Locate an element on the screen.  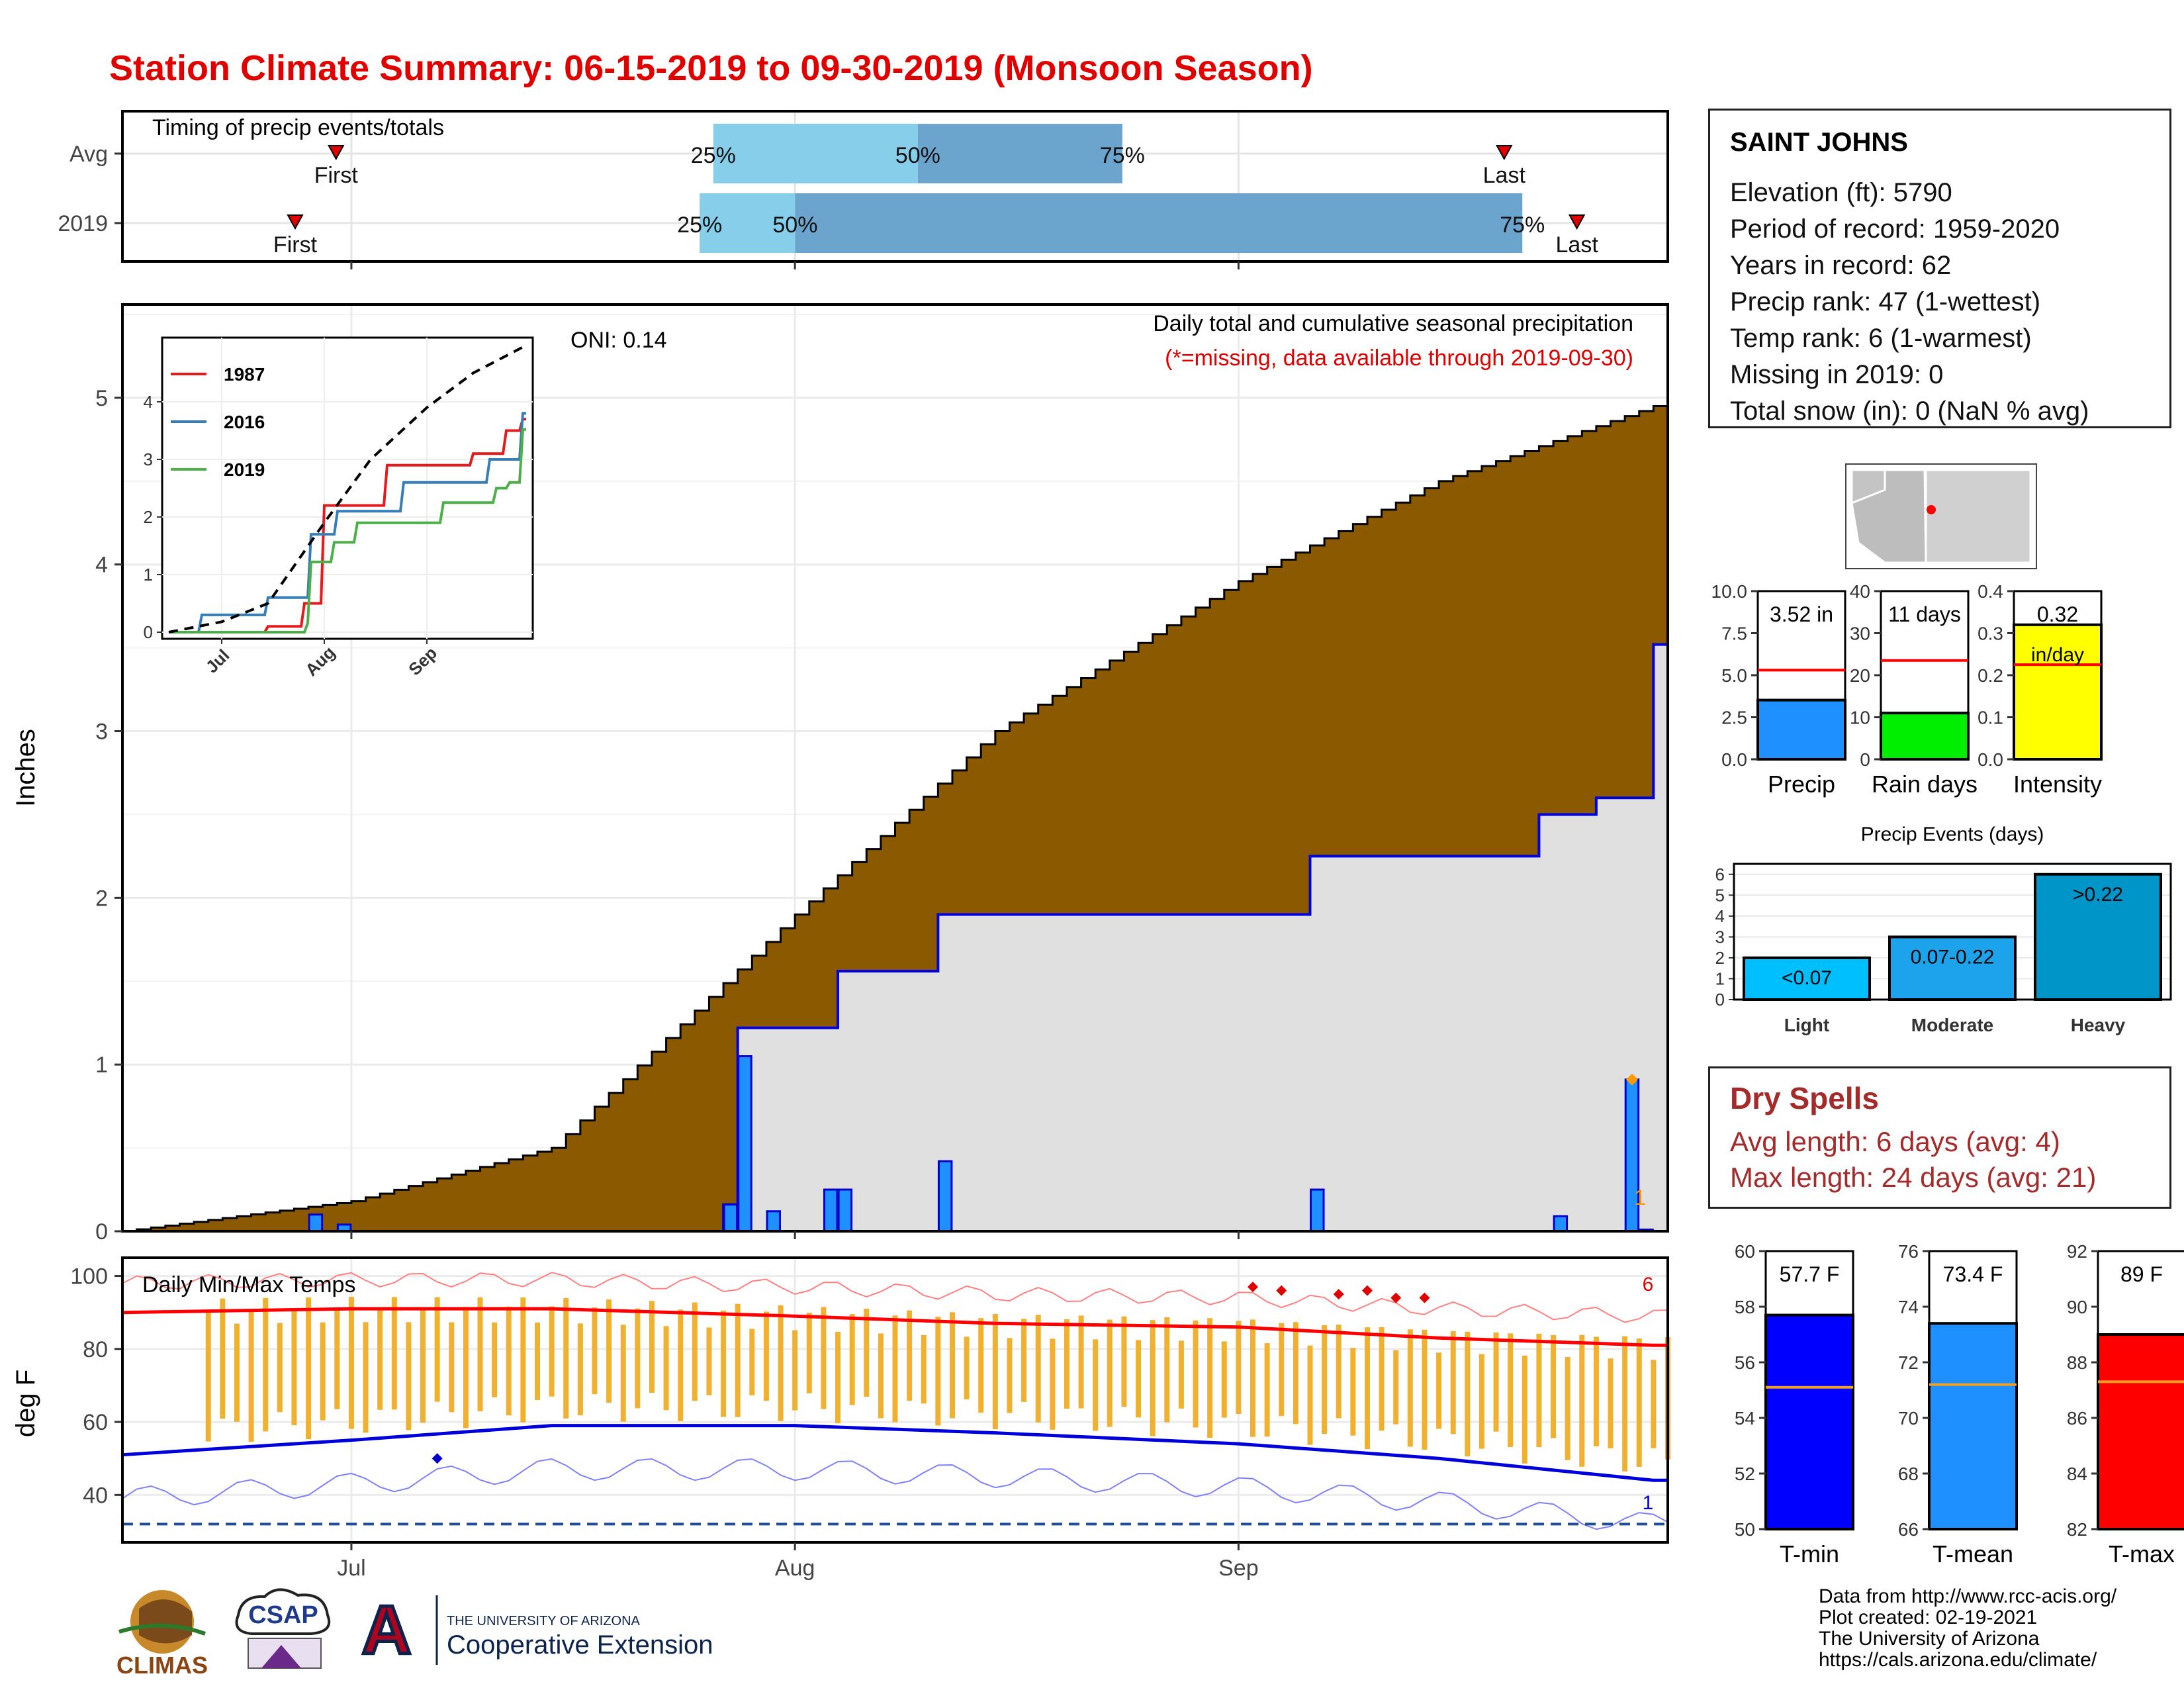
csap-logo-text: CSAP is located at coordinates (283, 1615).